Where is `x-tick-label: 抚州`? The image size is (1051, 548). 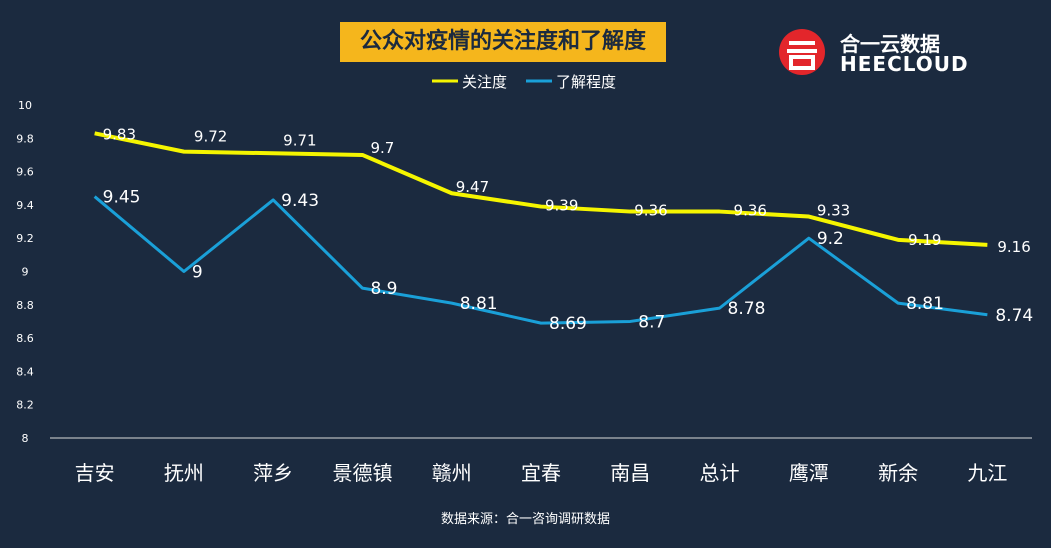 x-tick-label: 抚州 is located at coordinates (184, 473).